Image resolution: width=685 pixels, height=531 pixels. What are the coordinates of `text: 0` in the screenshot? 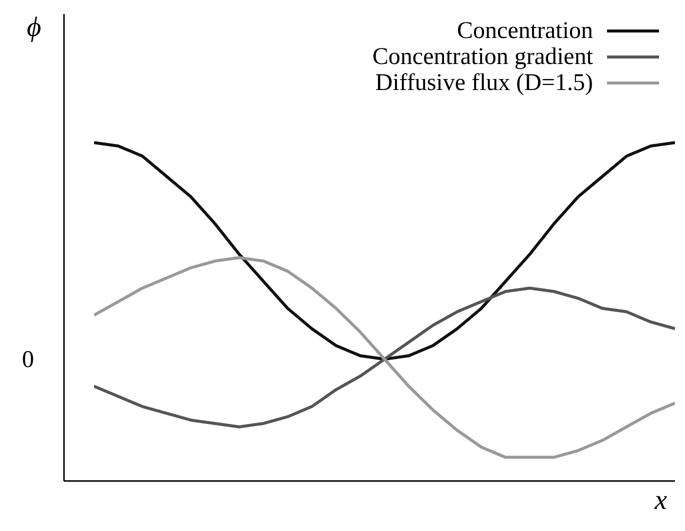 It's located at (28, 360).